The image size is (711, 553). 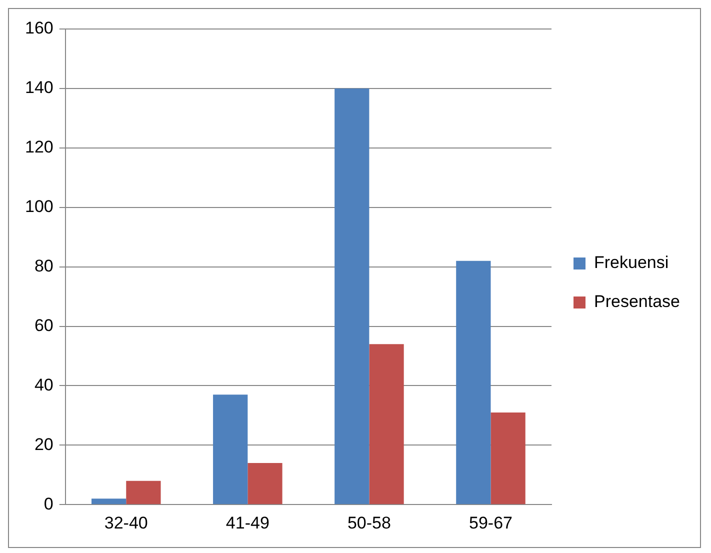 I want to click on x-tick-label: 41-49, so click(x=248, y=522).